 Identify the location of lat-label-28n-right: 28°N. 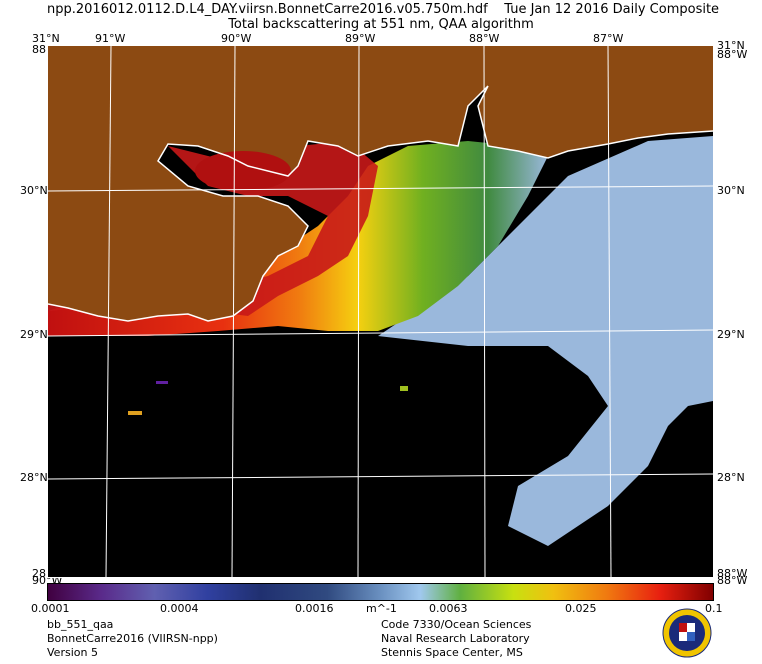
(731, 477).